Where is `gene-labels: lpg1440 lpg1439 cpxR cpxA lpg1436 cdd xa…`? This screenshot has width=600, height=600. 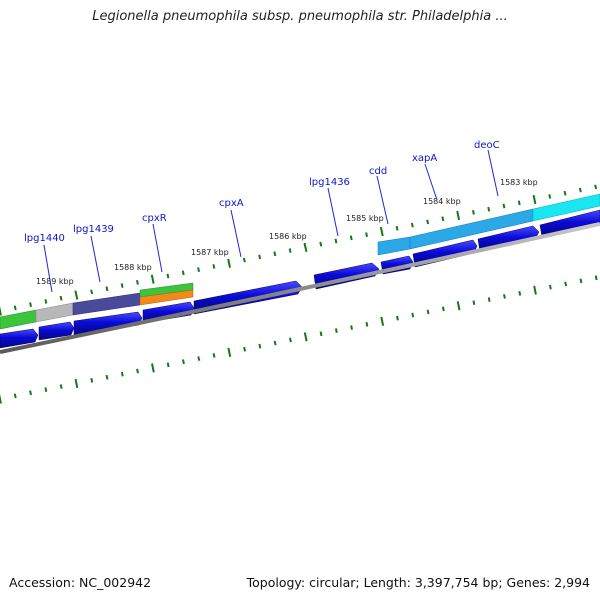 gene-labels: lpg1440 lpg1439 cpxR cpxA lpg1436 cdd xa… is located at coordinates (262, 192).